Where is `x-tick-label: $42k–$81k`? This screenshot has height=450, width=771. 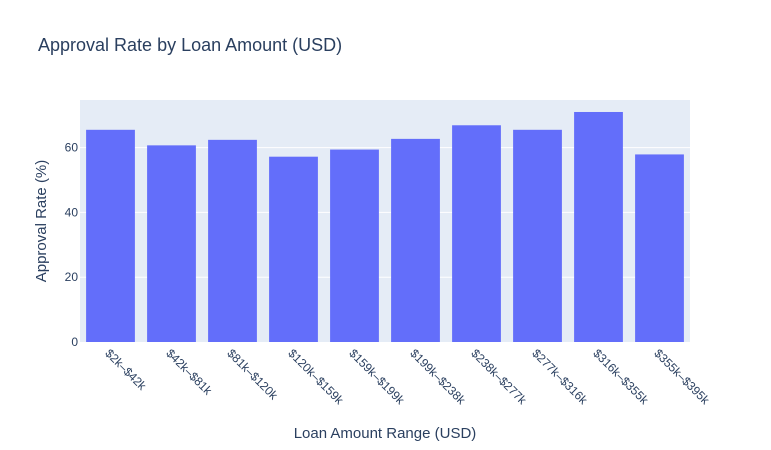 x-tick-label: $42k–$81k is located at coordinates (189, 372).